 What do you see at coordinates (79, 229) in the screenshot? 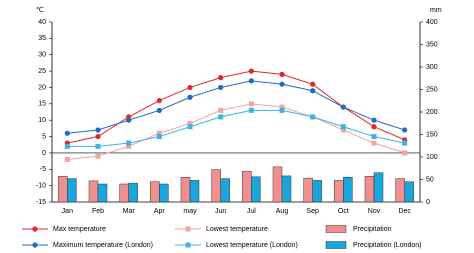
I see `legend-label: Max temperature` at bounding box center [79, 229].